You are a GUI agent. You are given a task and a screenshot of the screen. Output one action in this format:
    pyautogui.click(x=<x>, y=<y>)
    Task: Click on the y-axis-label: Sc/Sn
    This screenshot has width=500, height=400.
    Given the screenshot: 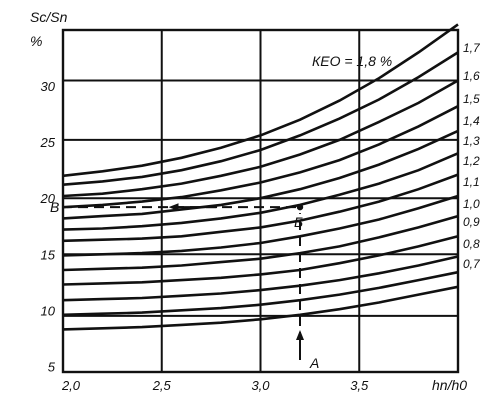 What is the action you would take?
    pyautogui.click(x=49, y=17)
    